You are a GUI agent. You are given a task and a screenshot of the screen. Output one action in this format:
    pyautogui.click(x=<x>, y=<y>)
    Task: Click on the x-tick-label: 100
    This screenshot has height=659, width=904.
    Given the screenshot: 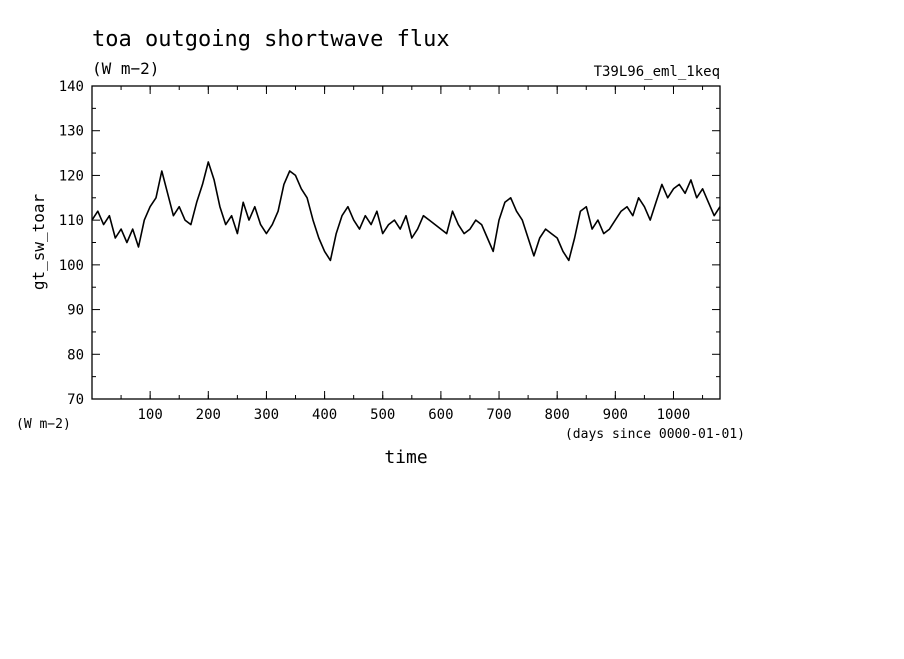 What is the action you would take?
    pyautogui.click(x=149, y=415)
    